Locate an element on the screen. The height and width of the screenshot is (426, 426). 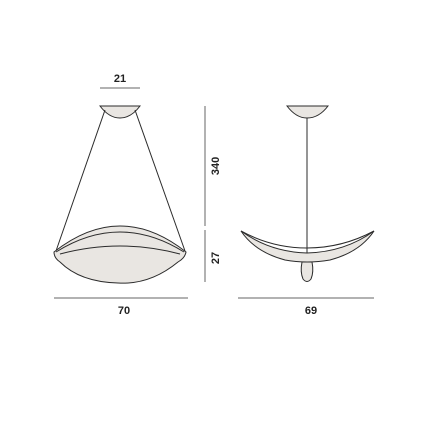
side-pendant-drop is located at coordinates (307, 271).